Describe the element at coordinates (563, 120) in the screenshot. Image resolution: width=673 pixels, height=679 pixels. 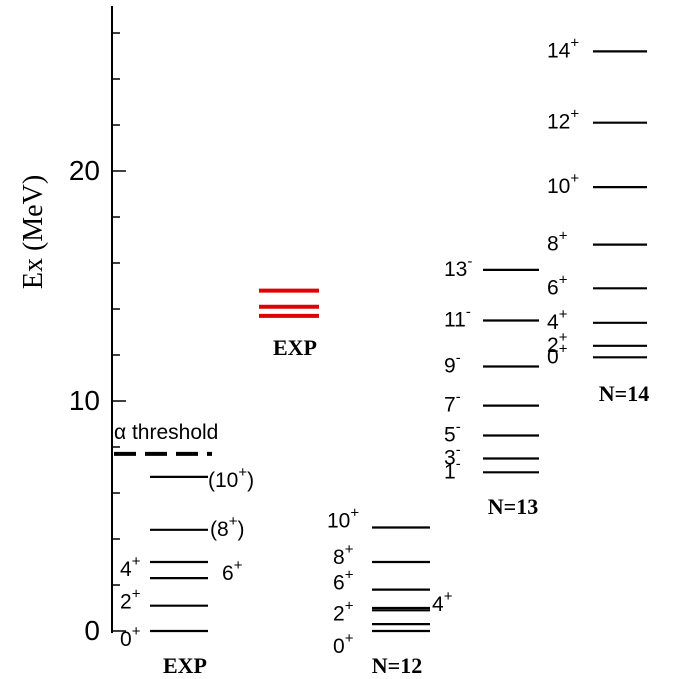
I see `spin-parity-label: 12+` at that location.